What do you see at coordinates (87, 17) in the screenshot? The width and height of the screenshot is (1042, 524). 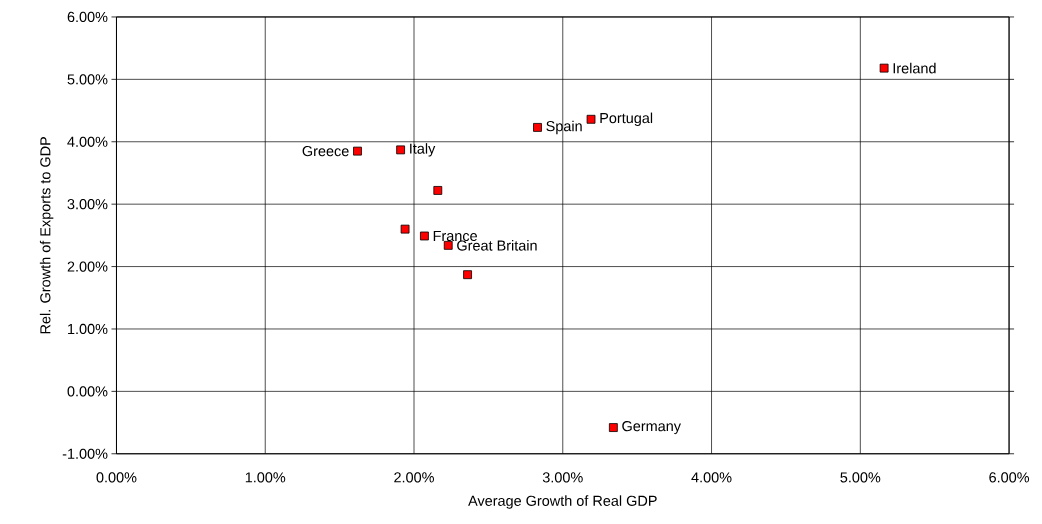 I see `y-tick-label: 6.00%` at bounding box center [87, 17].